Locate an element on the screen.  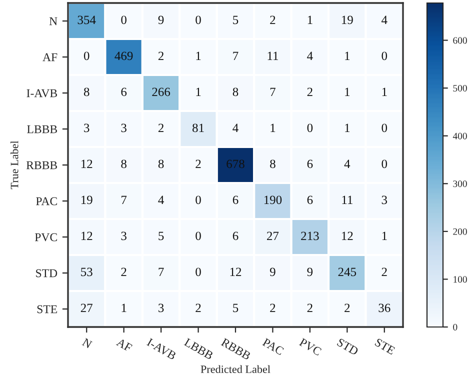
y-axis-title: True Label is located at coordinates (14, 165).